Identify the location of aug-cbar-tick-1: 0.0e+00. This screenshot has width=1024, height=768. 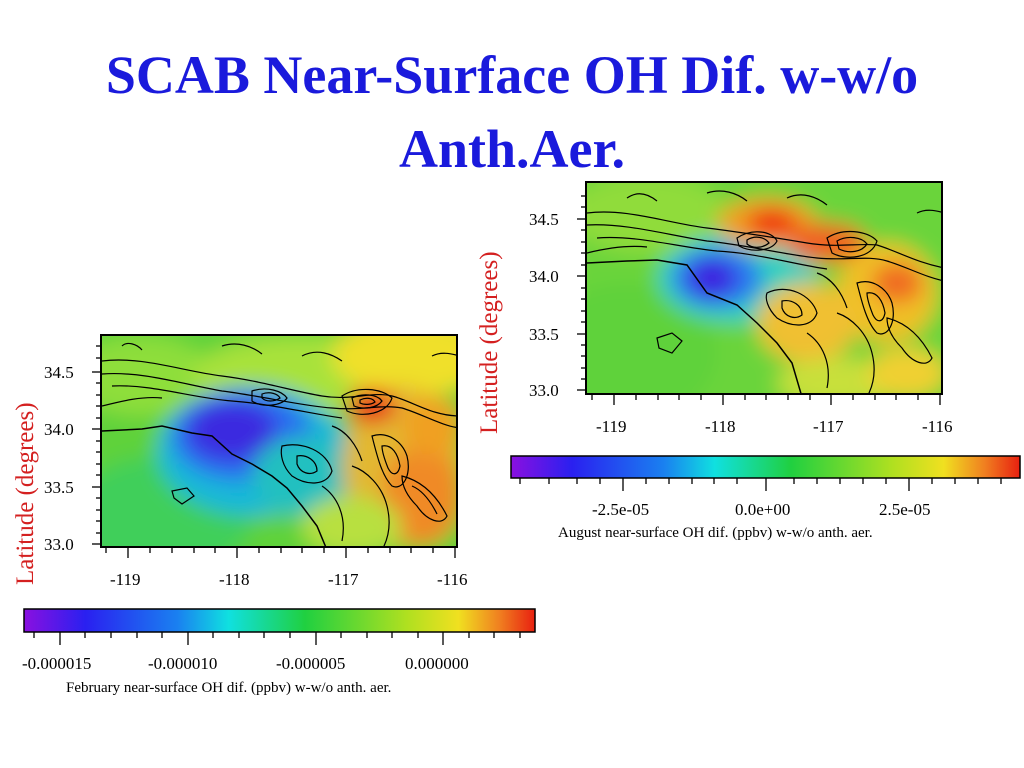
(763, 509).